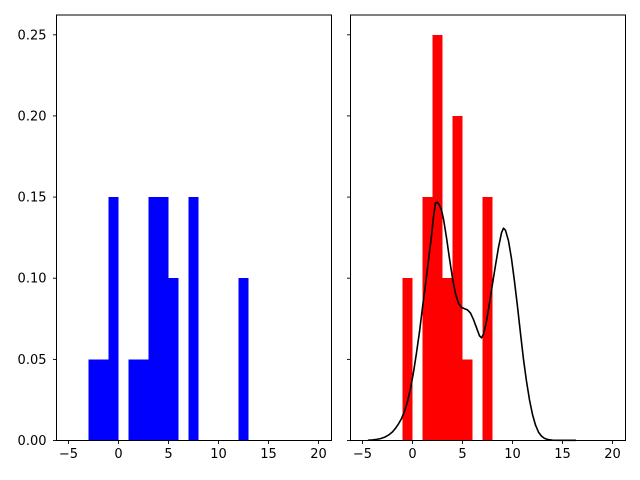  What do you see at coordinates (32, 35) in the screenshot?
I see `y-tick-label: 0.25` at bounding box center [32, 35].